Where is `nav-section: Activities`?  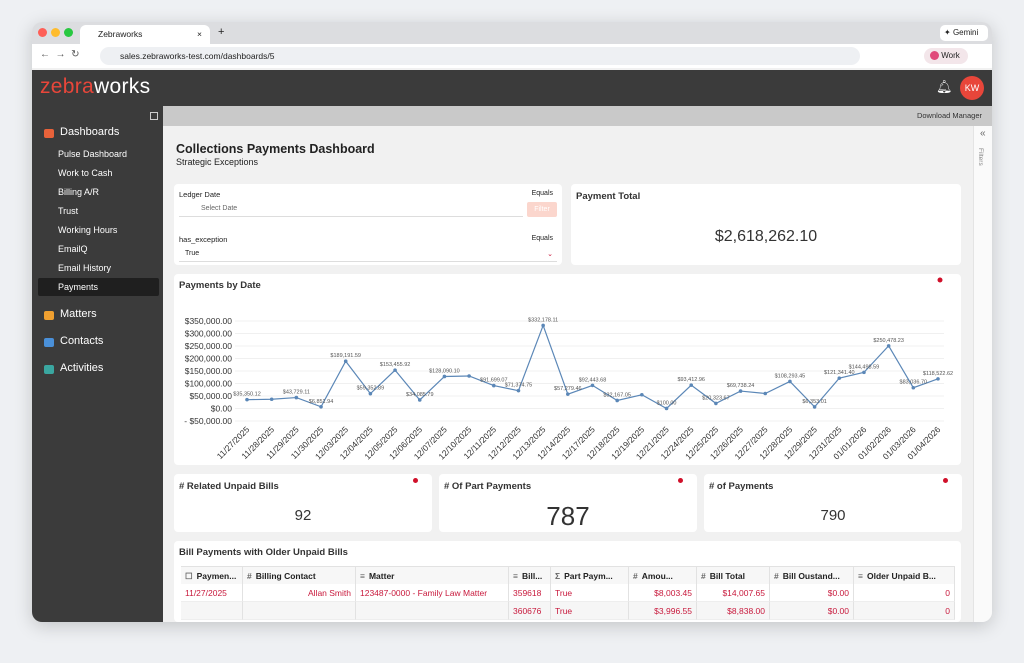
nav-section: Activities is located at coordinates (82, 368).